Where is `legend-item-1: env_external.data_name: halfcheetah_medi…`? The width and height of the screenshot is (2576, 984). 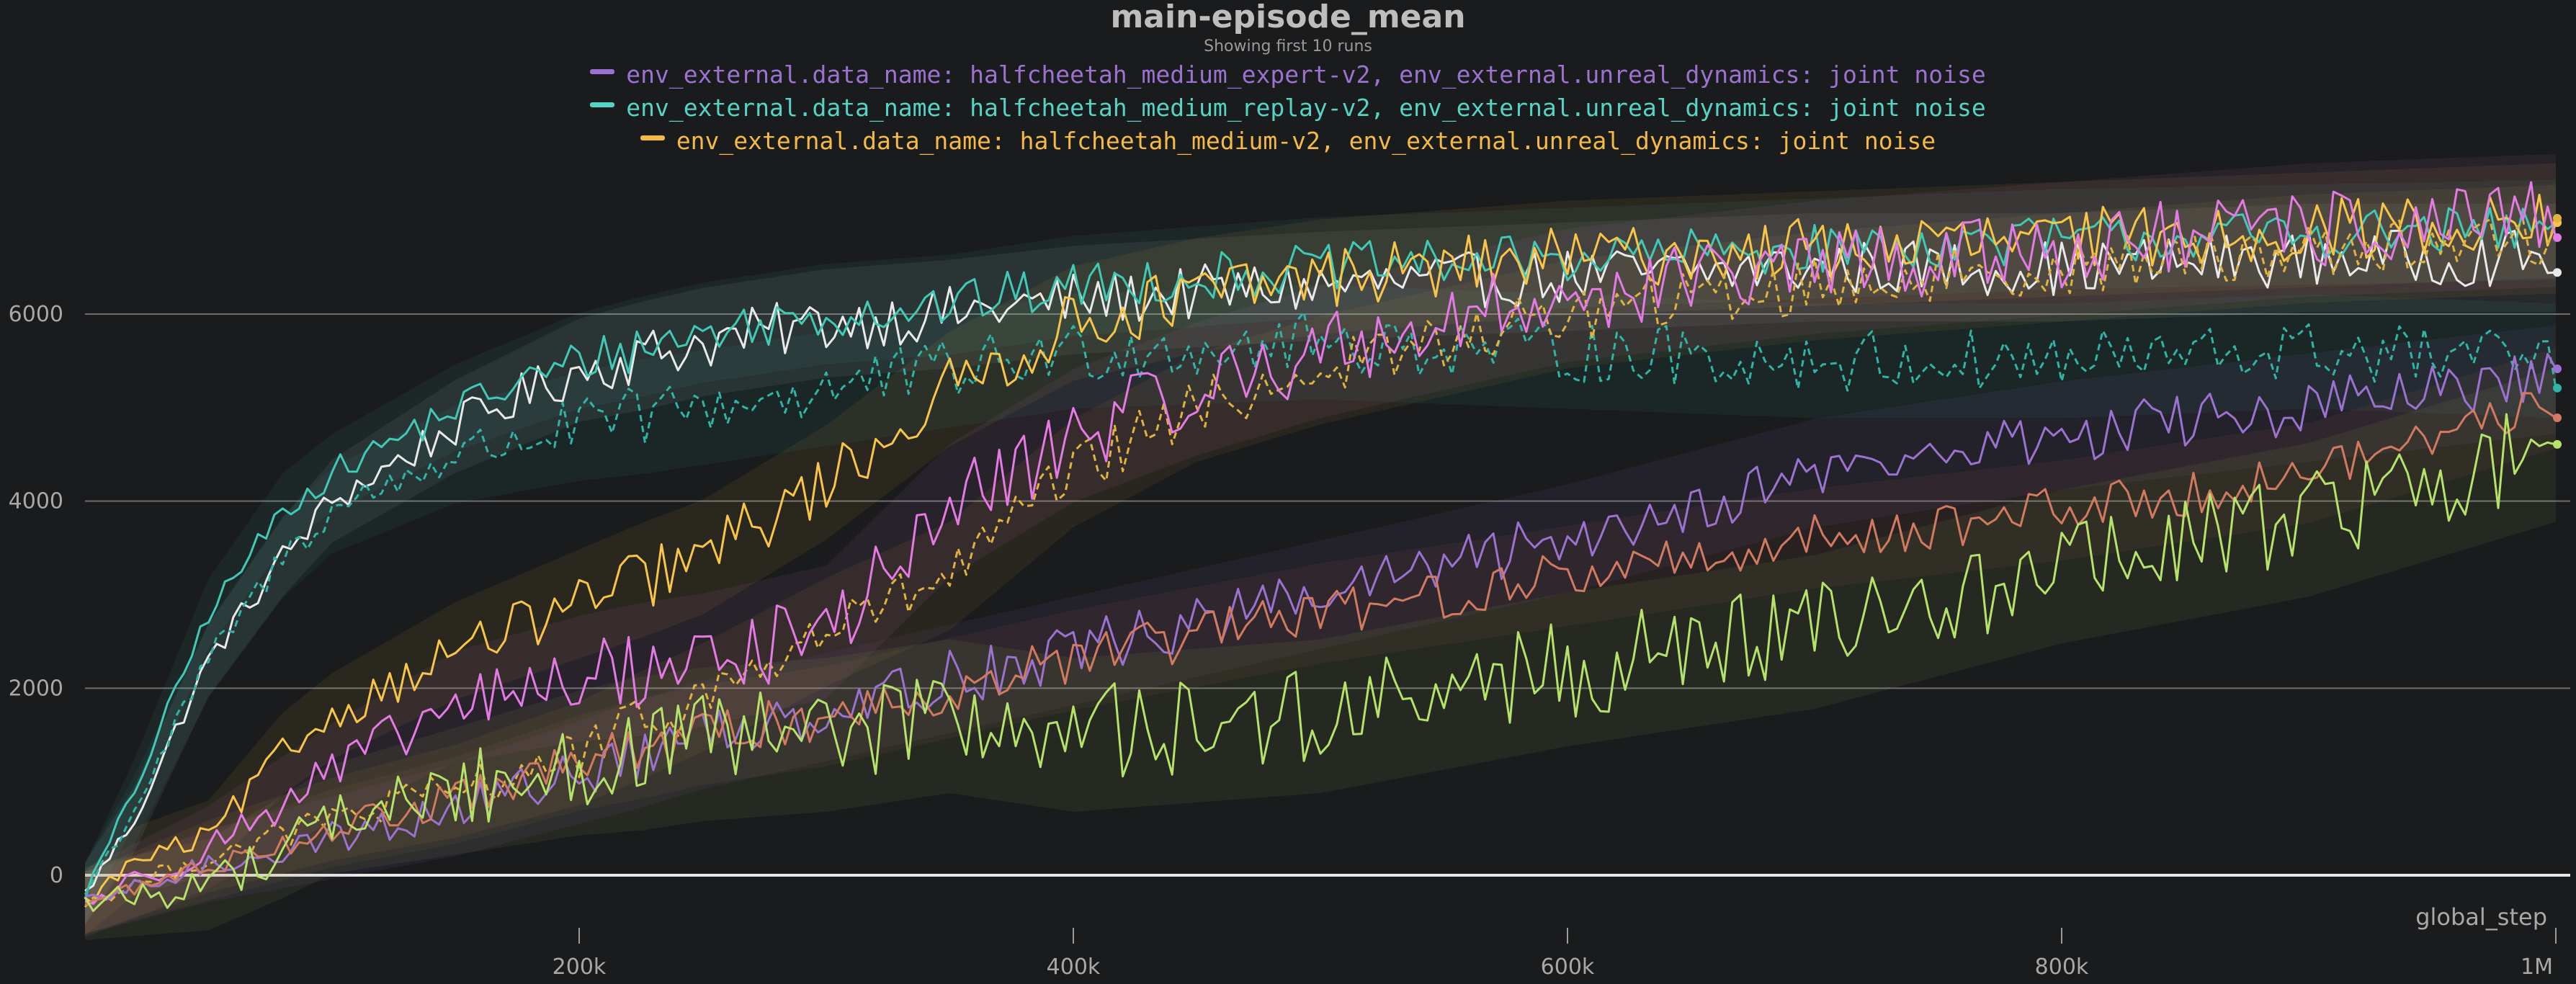
legend-item-1: env_external.data_name: halfcheetah_medi… is located at coordinates (1288, 75).